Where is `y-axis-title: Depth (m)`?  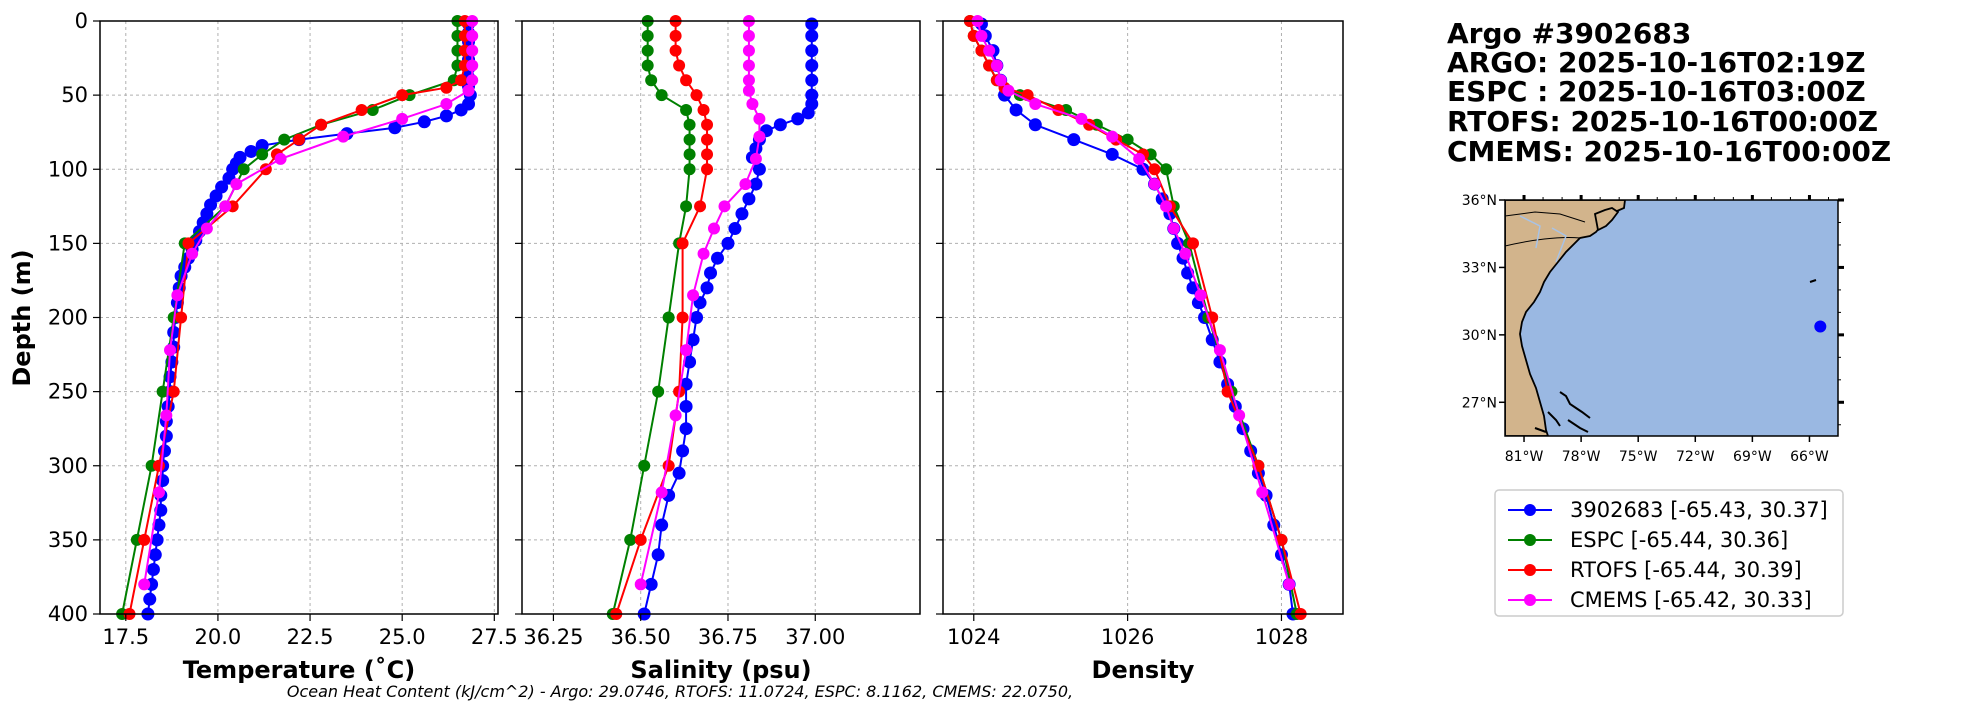
y-axis-title: Depth (m) is located at coordinates (22, 317).